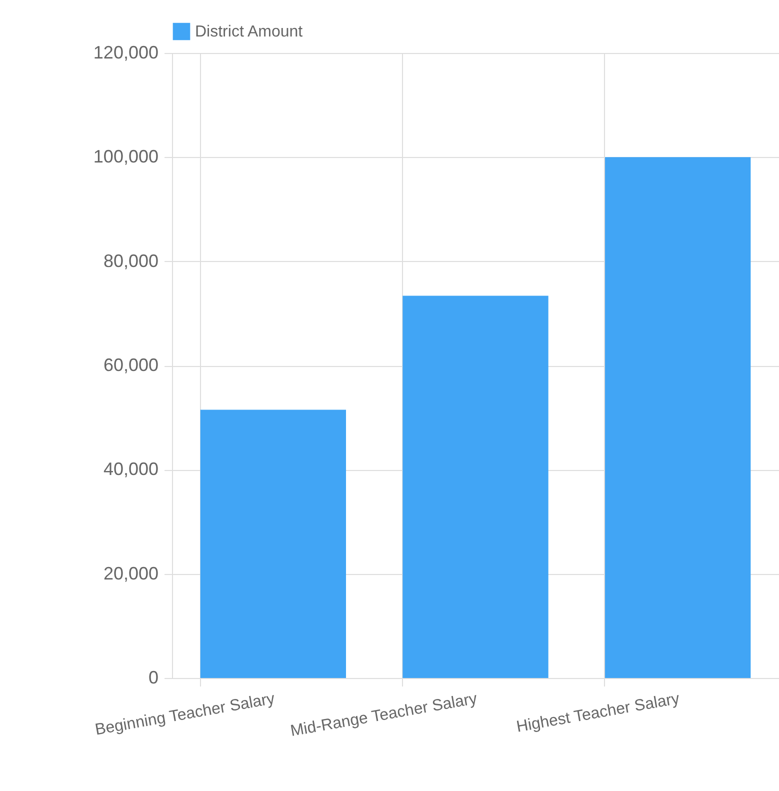  Describe the element at coordinates (130, 260) in the screenshot. I see `y-tick-label: 80,000` at that location.